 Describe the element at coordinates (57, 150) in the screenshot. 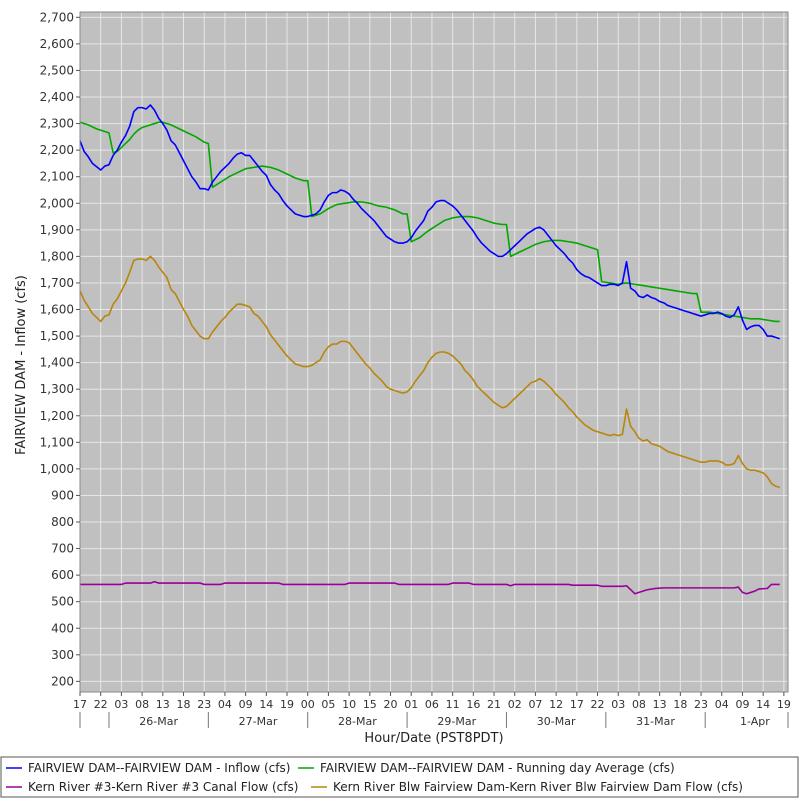

I see `y-tick-label: 2,200` at that location.